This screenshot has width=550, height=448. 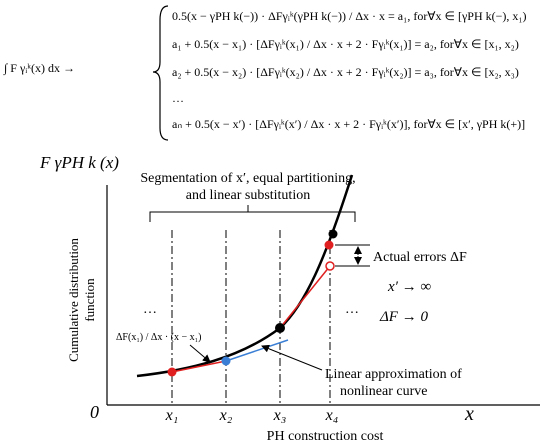 What do you see at coordinates (247, 178) in the screenshot?
I see `segmentation-label: Segmentation of x′, equal partitioning,` at bounding box center [247, 178].